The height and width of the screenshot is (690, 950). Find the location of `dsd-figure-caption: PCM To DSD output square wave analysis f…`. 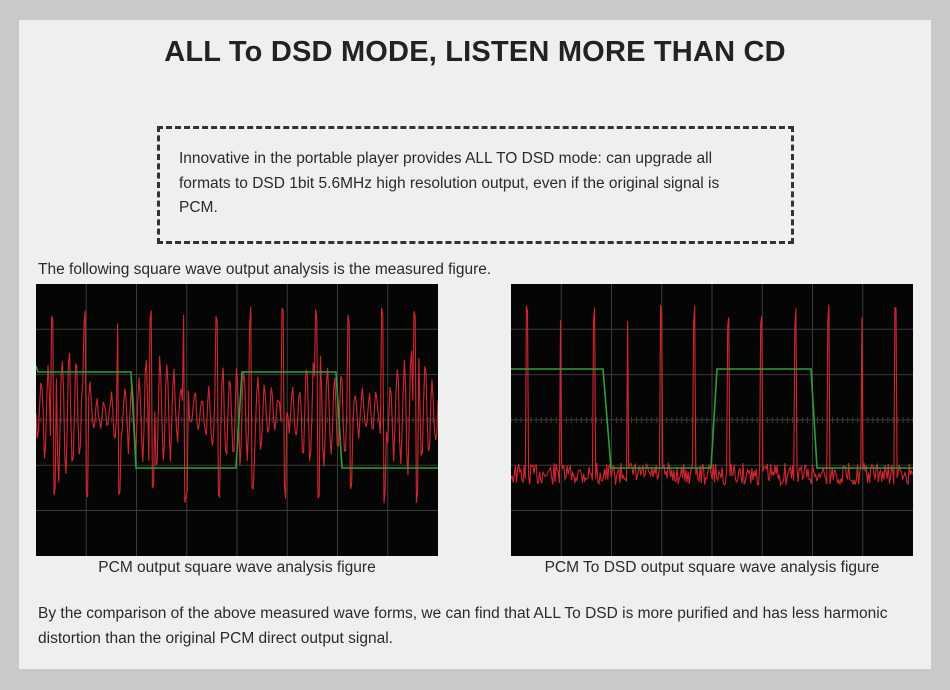

dsd-figure-caption: PCM To DSD output square wave analysis f… is located at coordinates (712, 567).